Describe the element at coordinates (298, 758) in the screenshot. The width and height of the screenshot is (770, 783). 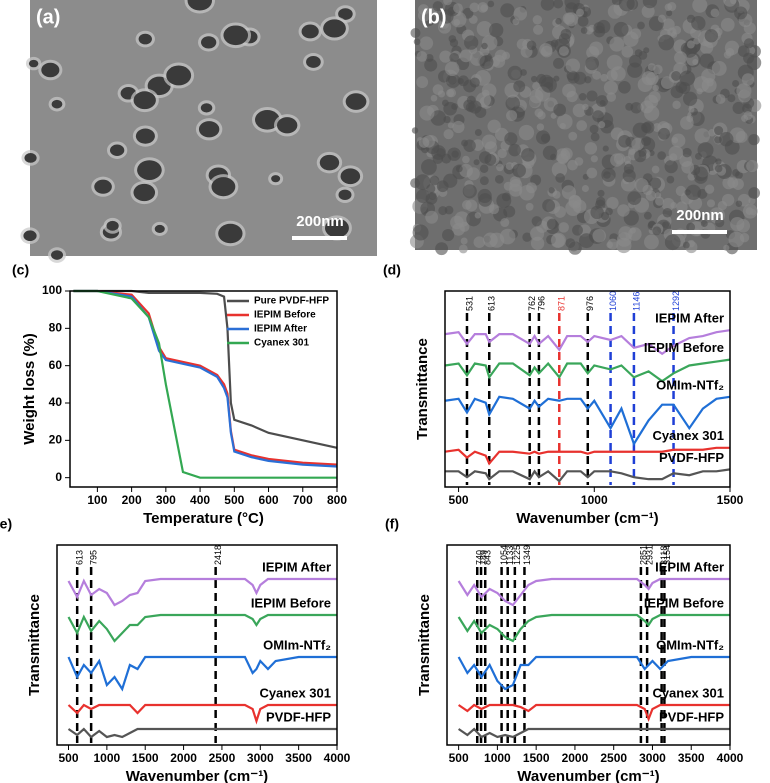
I see `x-tick-label: 3500` at that location.